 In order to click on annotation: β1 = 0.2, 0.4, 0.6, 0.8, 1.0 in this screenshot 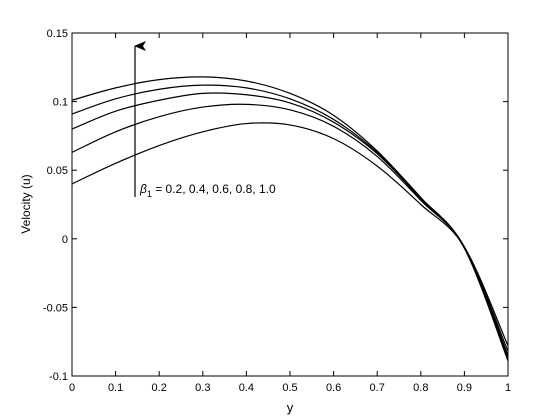, I will do `click(207, 190)`.